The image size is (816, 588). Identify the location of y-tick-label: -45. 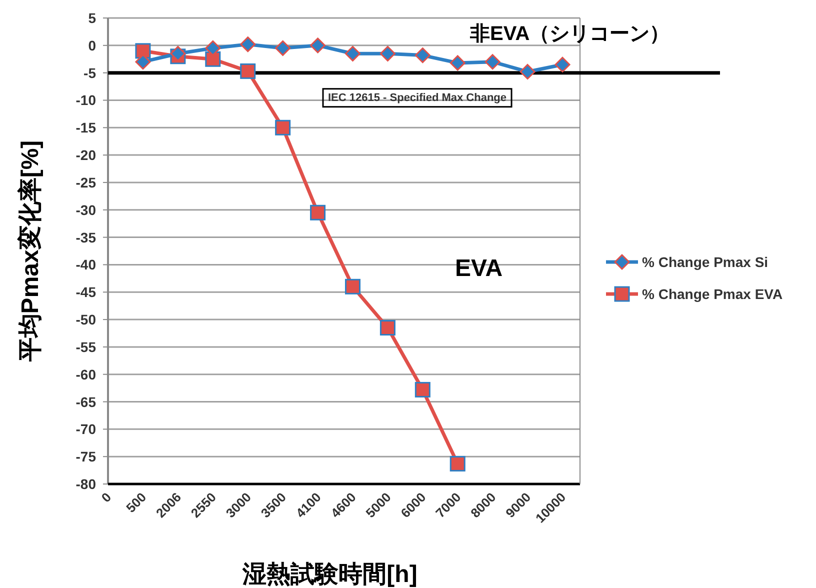
(86, 292).